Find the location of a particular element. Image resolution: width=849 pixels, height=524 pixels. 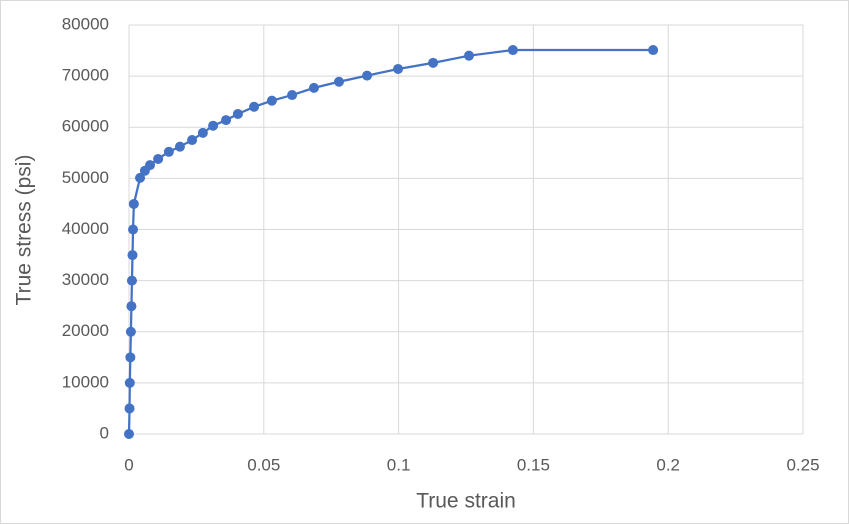

x-tick-label: 0.05 is located at coordinates (263, 464).